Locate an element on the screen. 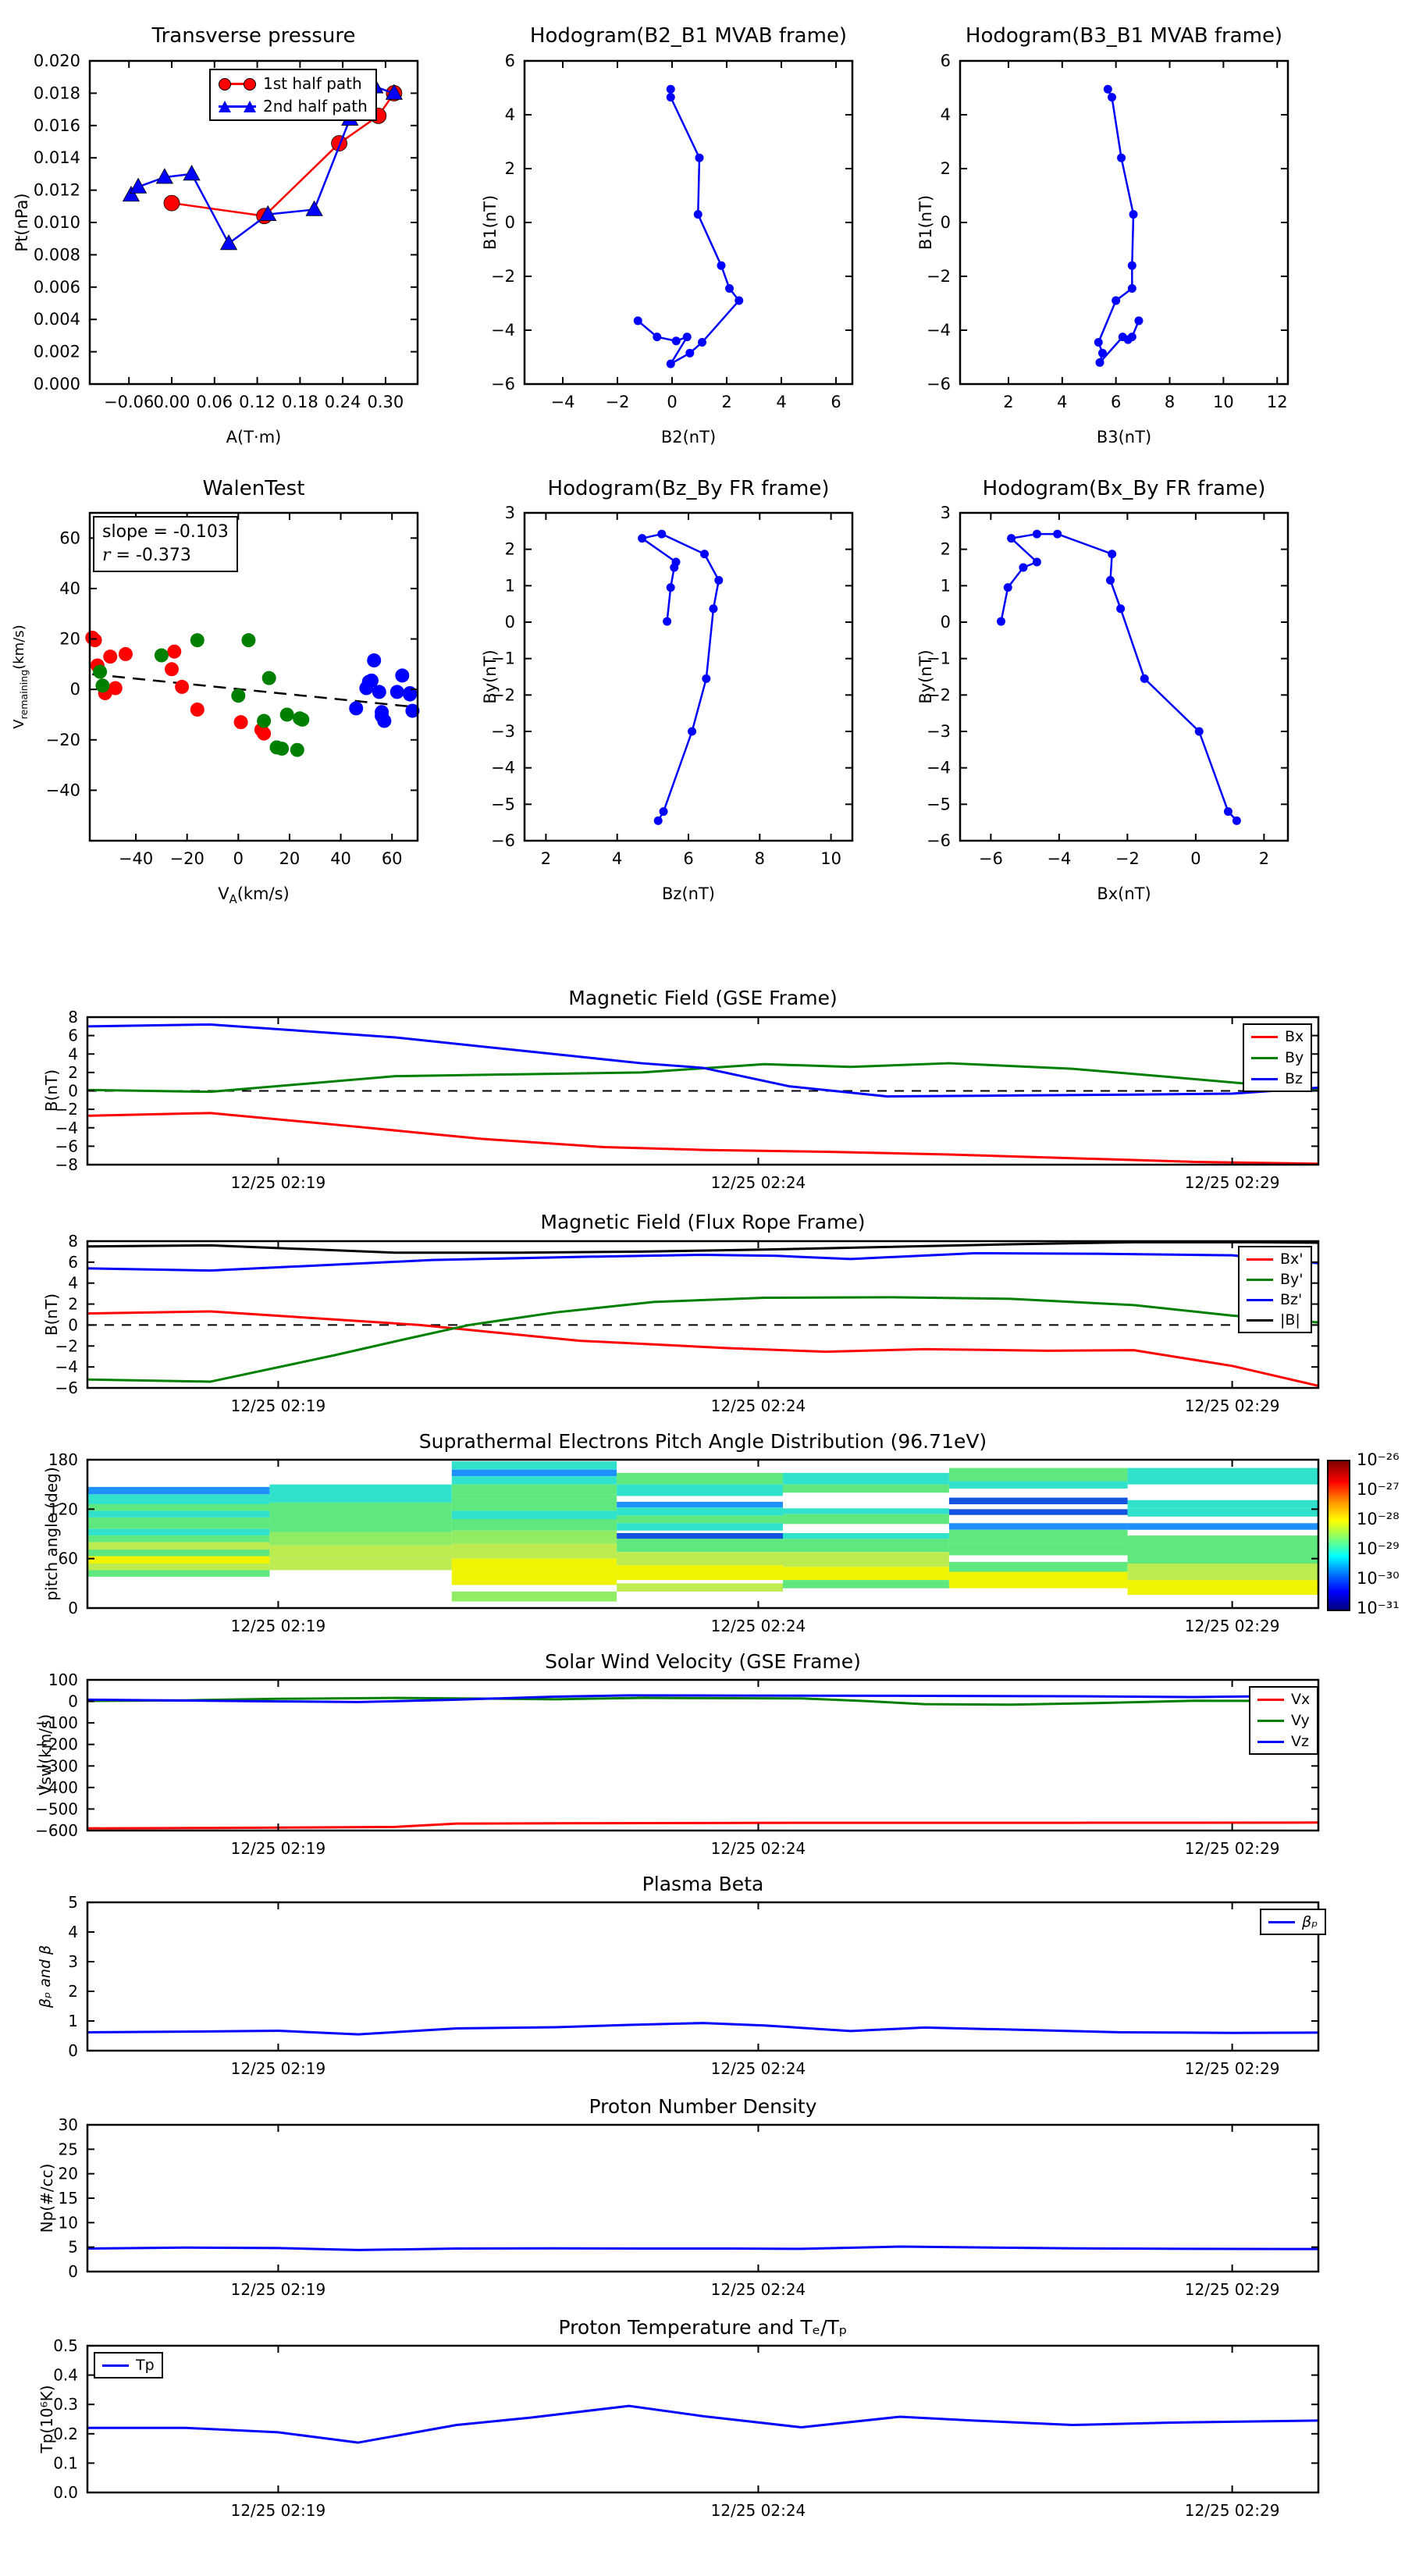 The height and width of the screenshot is (2576, 1405). transverse-ylabel: Pt(nPa) is located at coordinates (21, 222).